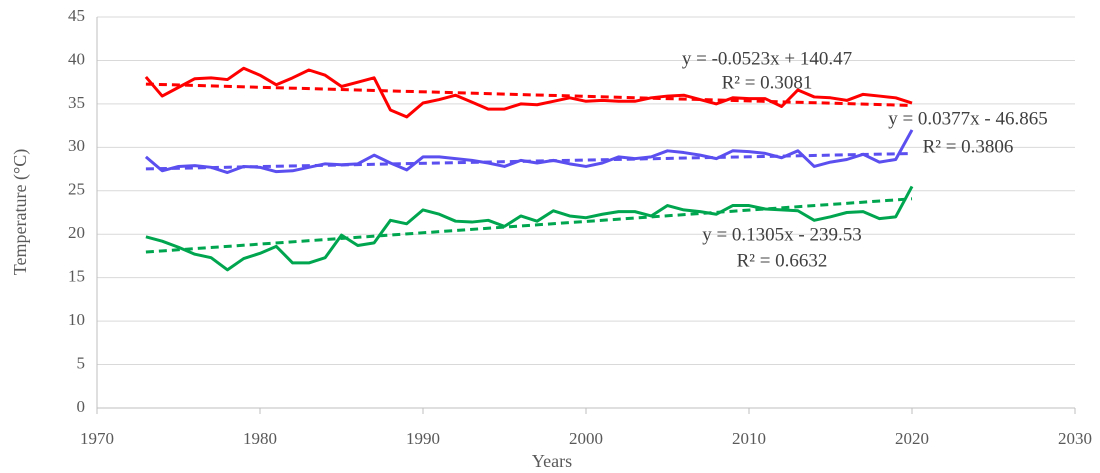 The height and width of the screenshot is (473, 1100). Describe the element at coordinates (423, 438) in the screenshot. I see `x-tick-label: 1990` at that location.